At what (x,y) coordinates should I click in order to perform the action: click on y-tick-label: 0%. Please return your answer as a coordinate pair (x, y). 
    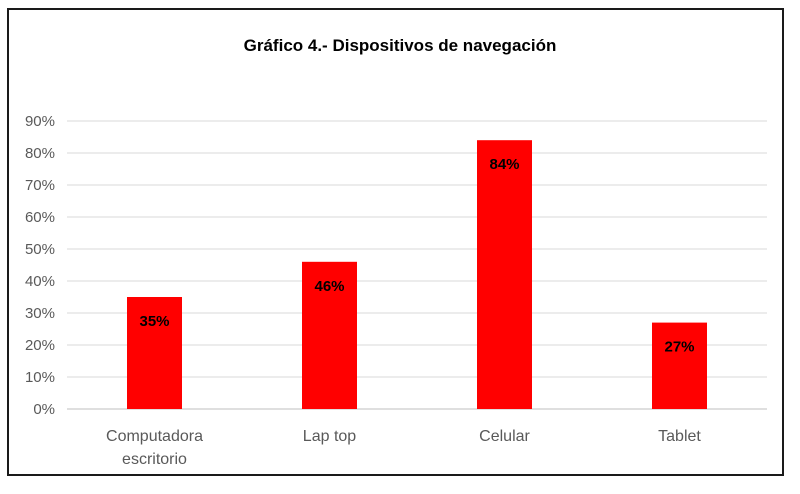
    Looking at the image, I should click on (44, 409).